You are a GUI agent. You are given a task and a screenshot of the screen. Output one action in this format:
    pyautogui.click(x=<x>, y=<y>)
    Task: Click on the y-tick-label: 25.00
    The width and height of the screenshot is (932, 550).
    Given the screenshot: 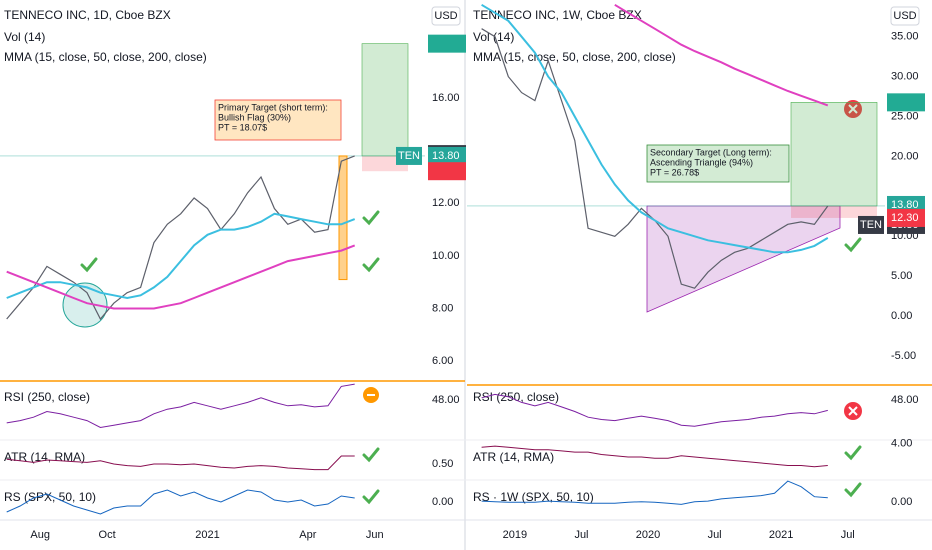 What is the action you would take?
    pyautogui.click(x=905, y=116)
    